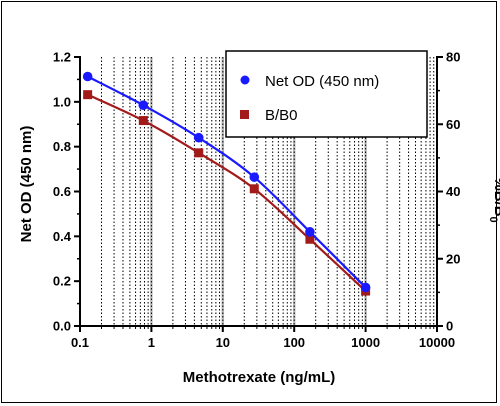  Describe the element at coordinates (62, 146) in the screenshot. I see `y-tick-label: 0.8` at that location.